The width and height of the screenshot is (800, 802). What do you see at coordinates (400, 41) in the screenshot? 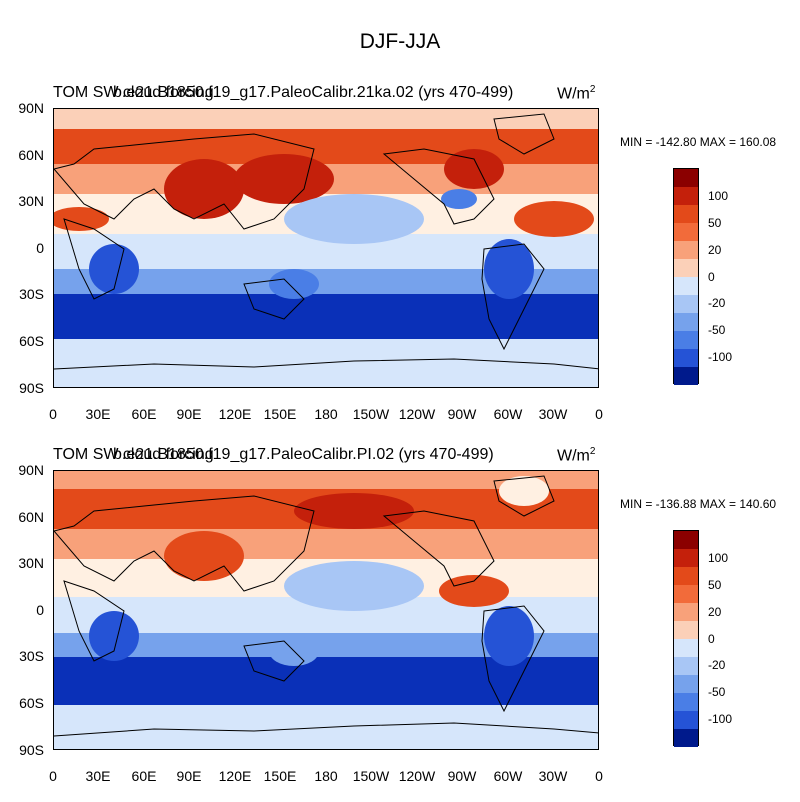
I see `figure-title: DJF-JJA` at bounding box center [400, 41].